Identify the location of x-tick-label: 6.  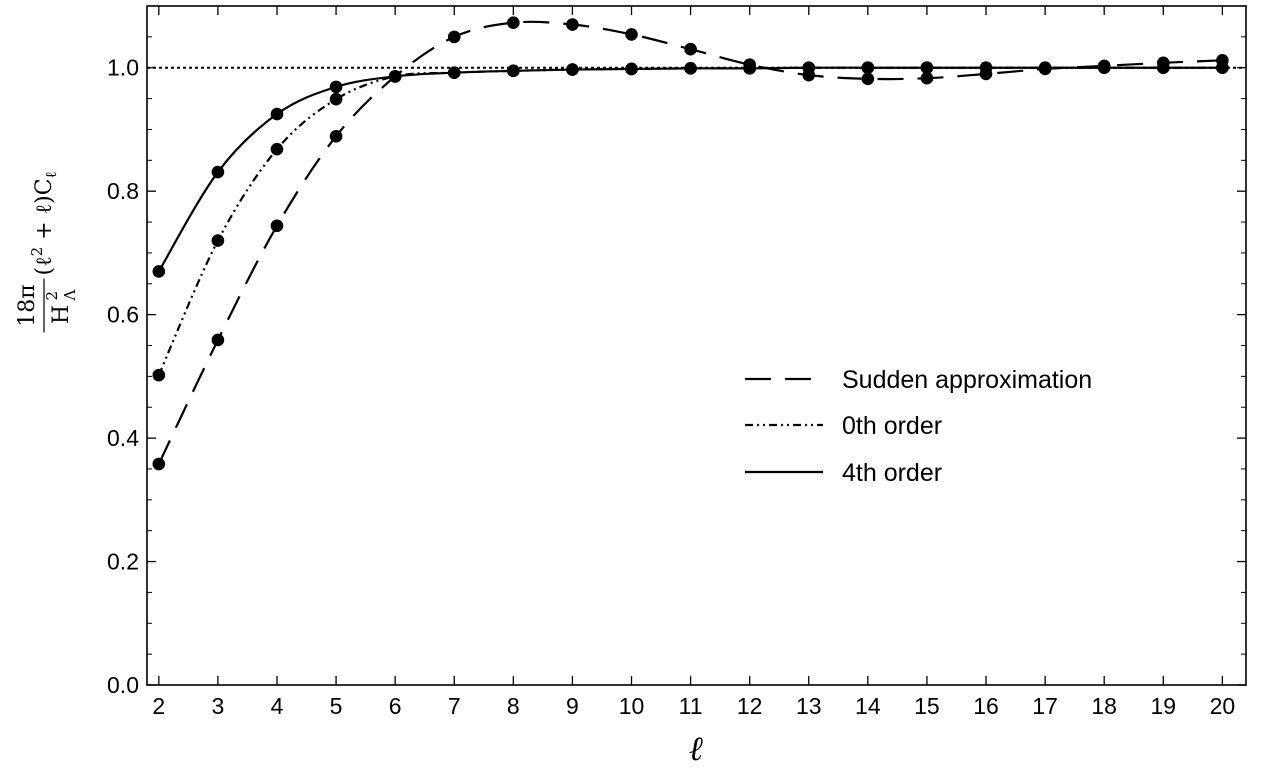
(395, 706).